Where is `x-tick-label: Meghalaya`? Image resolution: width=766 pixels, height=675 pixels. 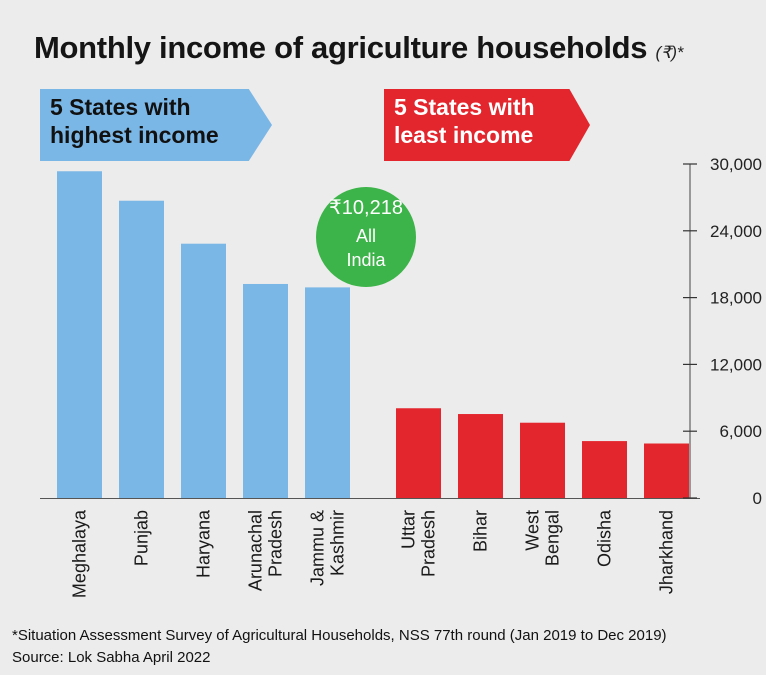
x-tick-label: Meghalaya is located at coordinates (80, 553).